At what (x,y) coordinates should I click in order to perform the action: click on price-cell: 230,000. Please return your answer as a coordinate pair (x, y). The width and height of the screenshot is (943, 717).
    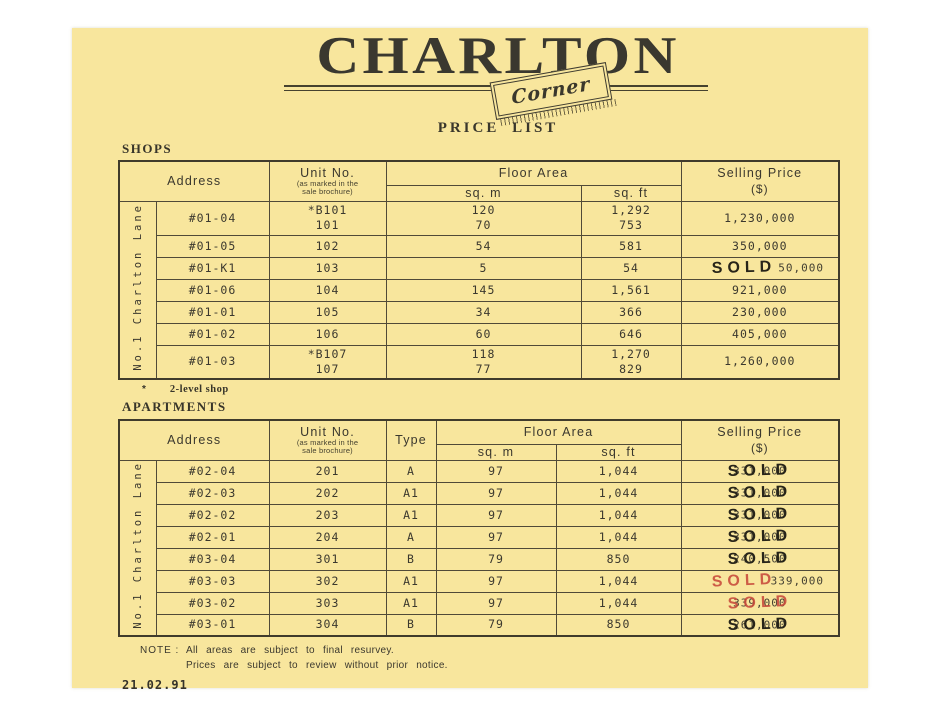
    Looking at the image, I should click on (760, 312).